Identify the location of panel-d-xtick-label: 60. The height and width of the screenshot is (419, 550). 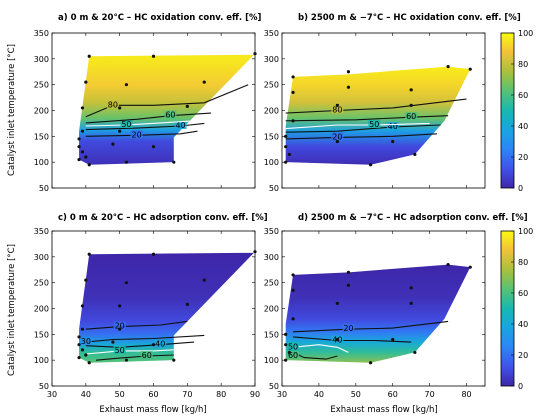
(393, 394).